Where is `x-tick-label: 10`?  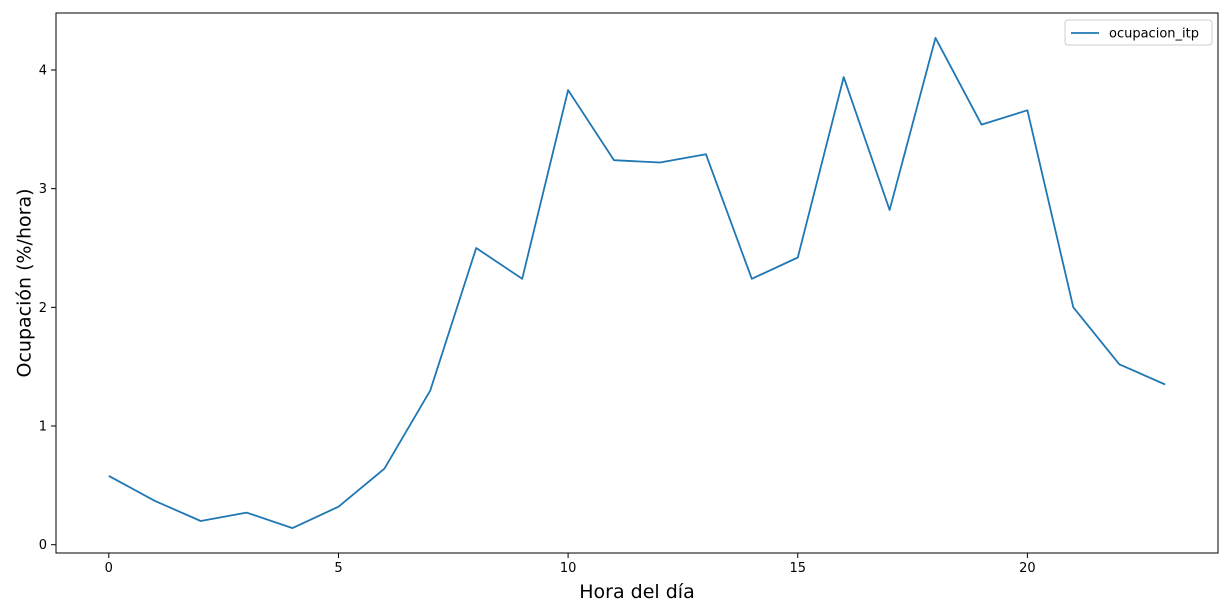 x-tick-label: 10 is located at coordinates (568, 568).